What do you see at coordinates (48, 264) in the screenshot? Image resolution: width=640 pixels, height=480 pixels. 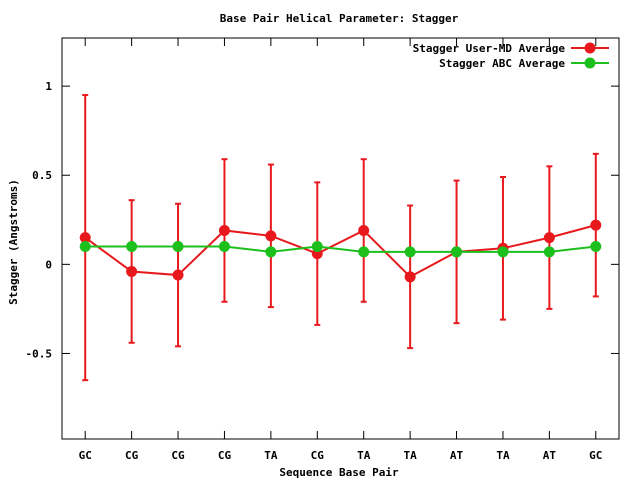 I see `y-tick-label: 0` at bounding box center [48, 264].